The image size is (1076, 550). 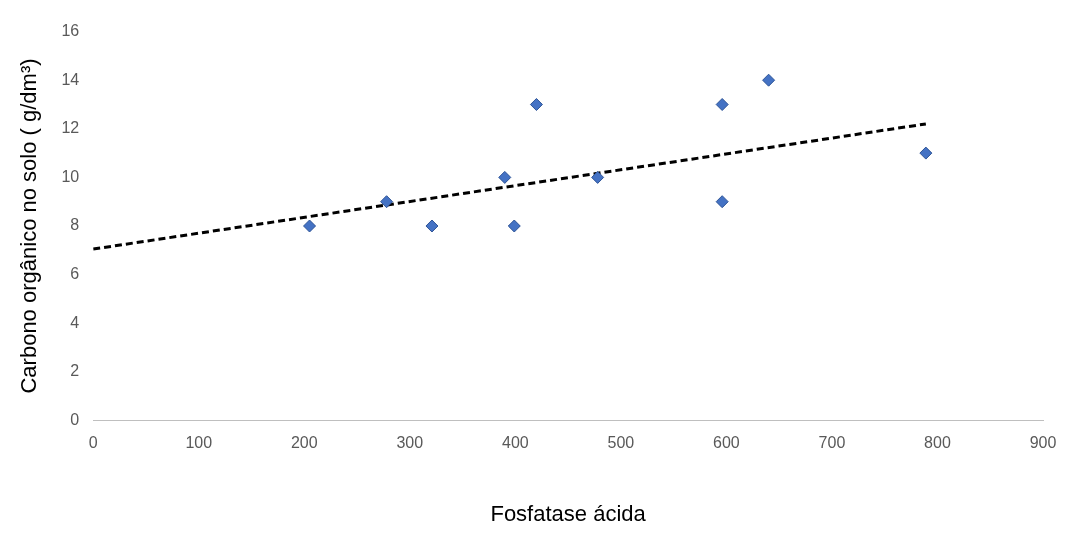 What do you see at coordinates (199, 443) in the screenshot?
I see `x-tick-label: 100` at bounding box center [199, 443].